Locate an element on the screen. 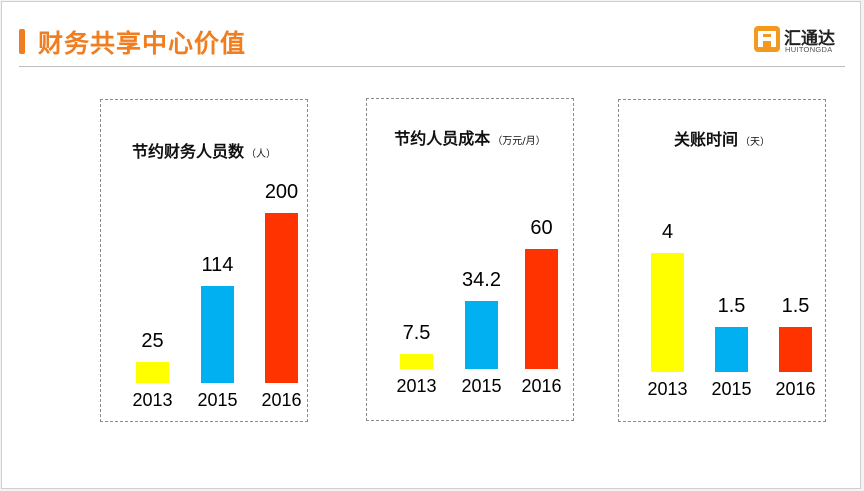 The width and height of the screenshot is (864, 491). huitongda-logo-icon is located at coordinates (767, 39).